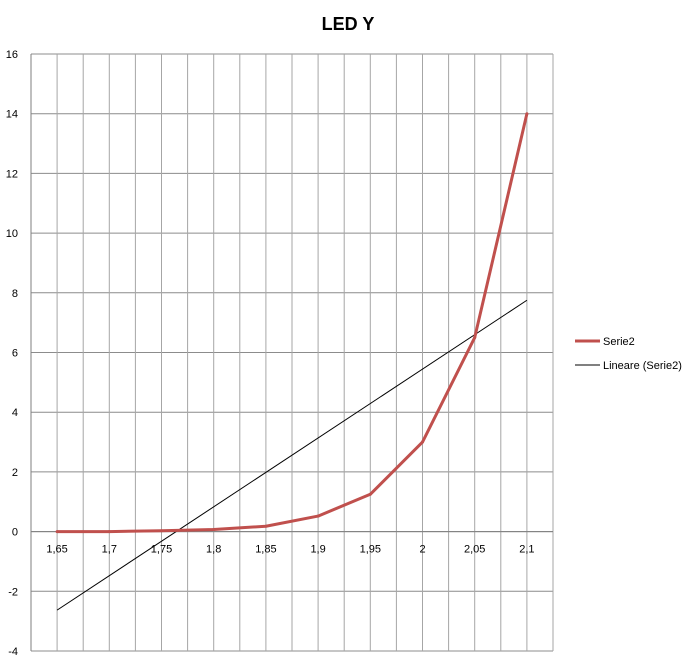 This screenshot has height=665, width=697. Describe the element at coordinates (109, 550) in the screenshot. I see `x-tick-label: 1,7` at that location.